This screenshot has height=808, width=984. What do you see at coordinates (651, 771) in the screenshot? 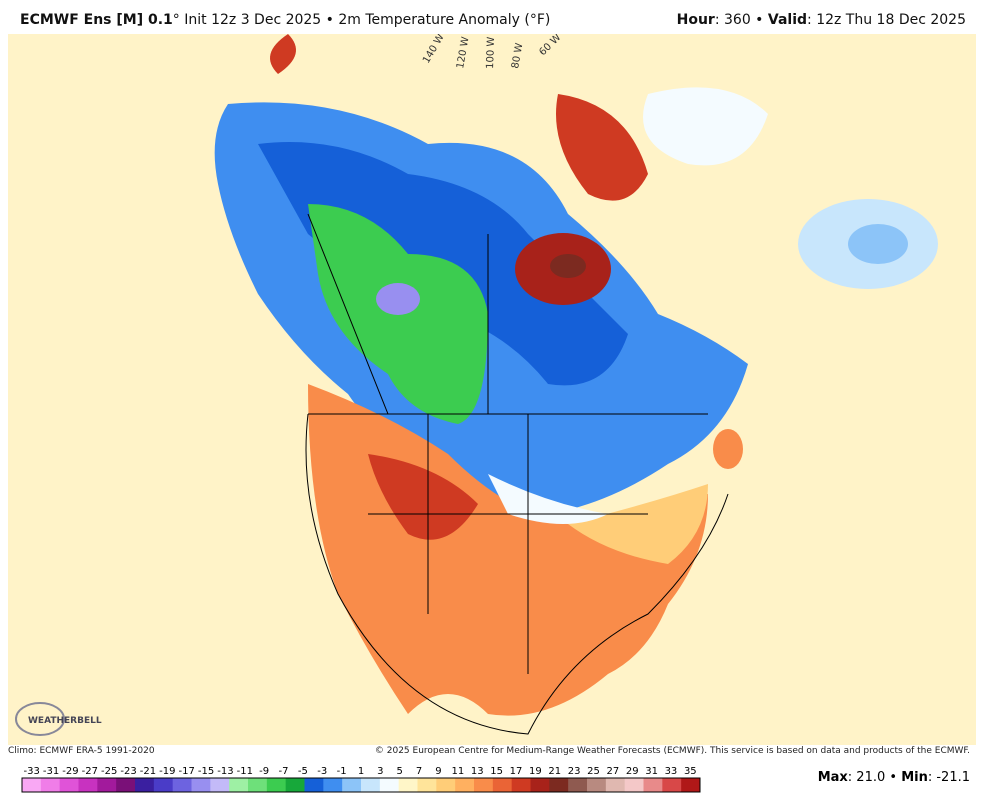
I see `colorbar-label: 31` at bounding box center [651, 771].